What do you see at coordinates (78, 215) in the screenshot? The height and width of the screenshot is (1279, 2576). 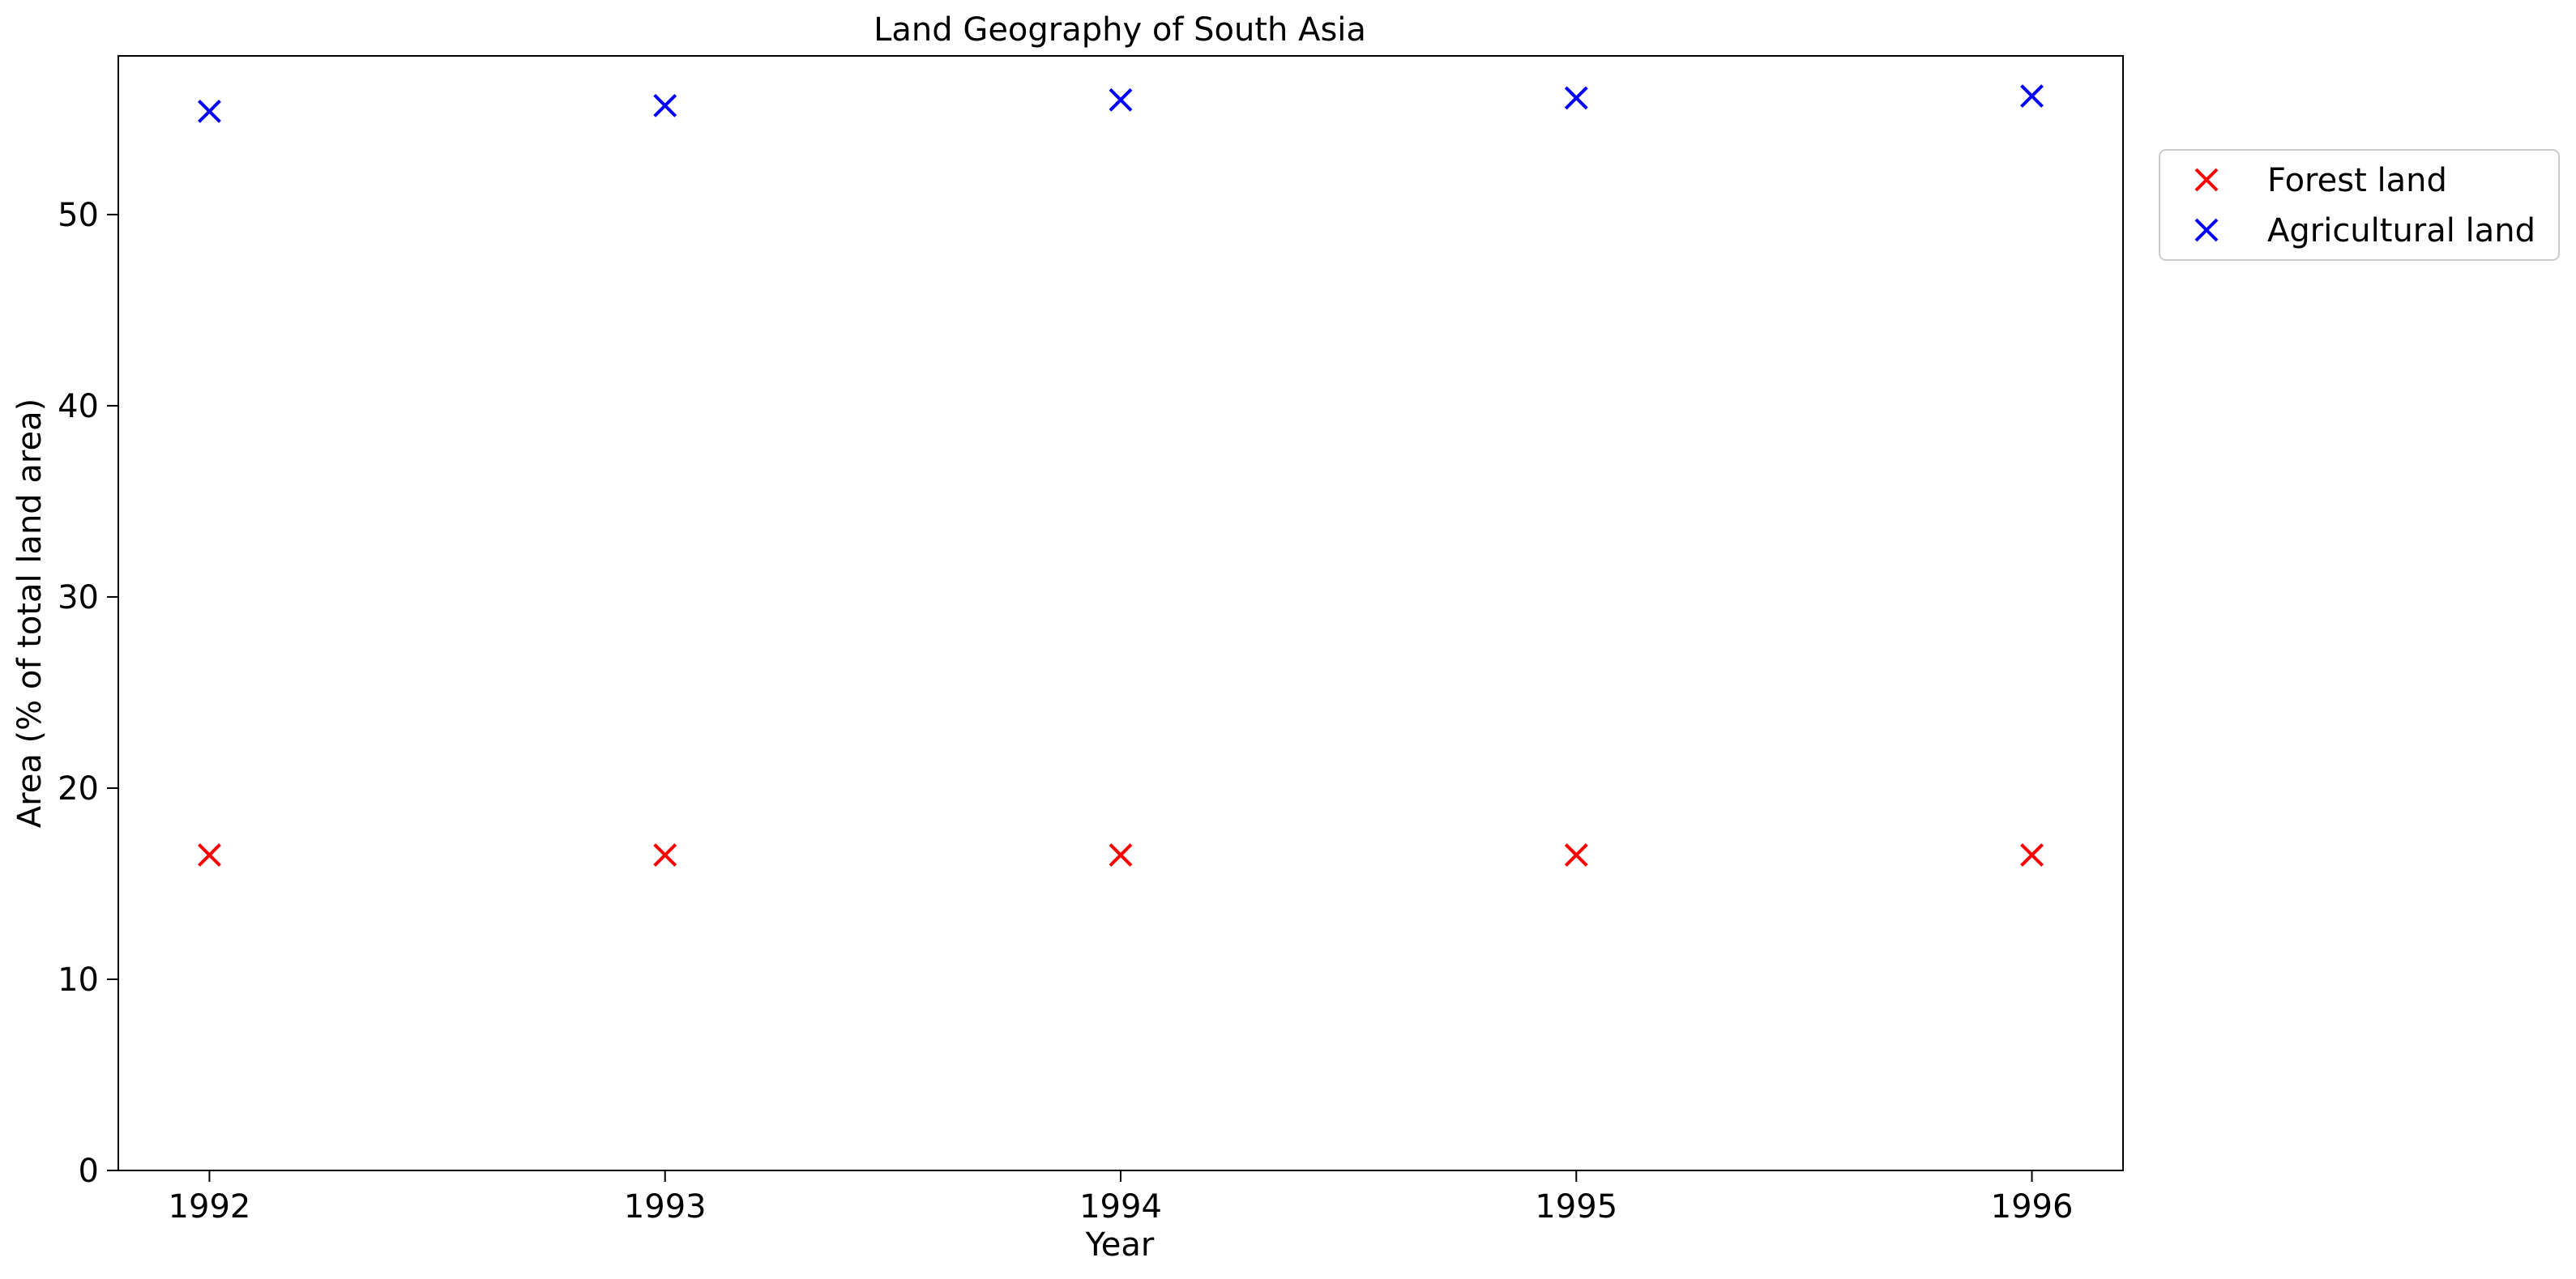 I see `y-tick-label: 50` at bounding box center [78, 215].